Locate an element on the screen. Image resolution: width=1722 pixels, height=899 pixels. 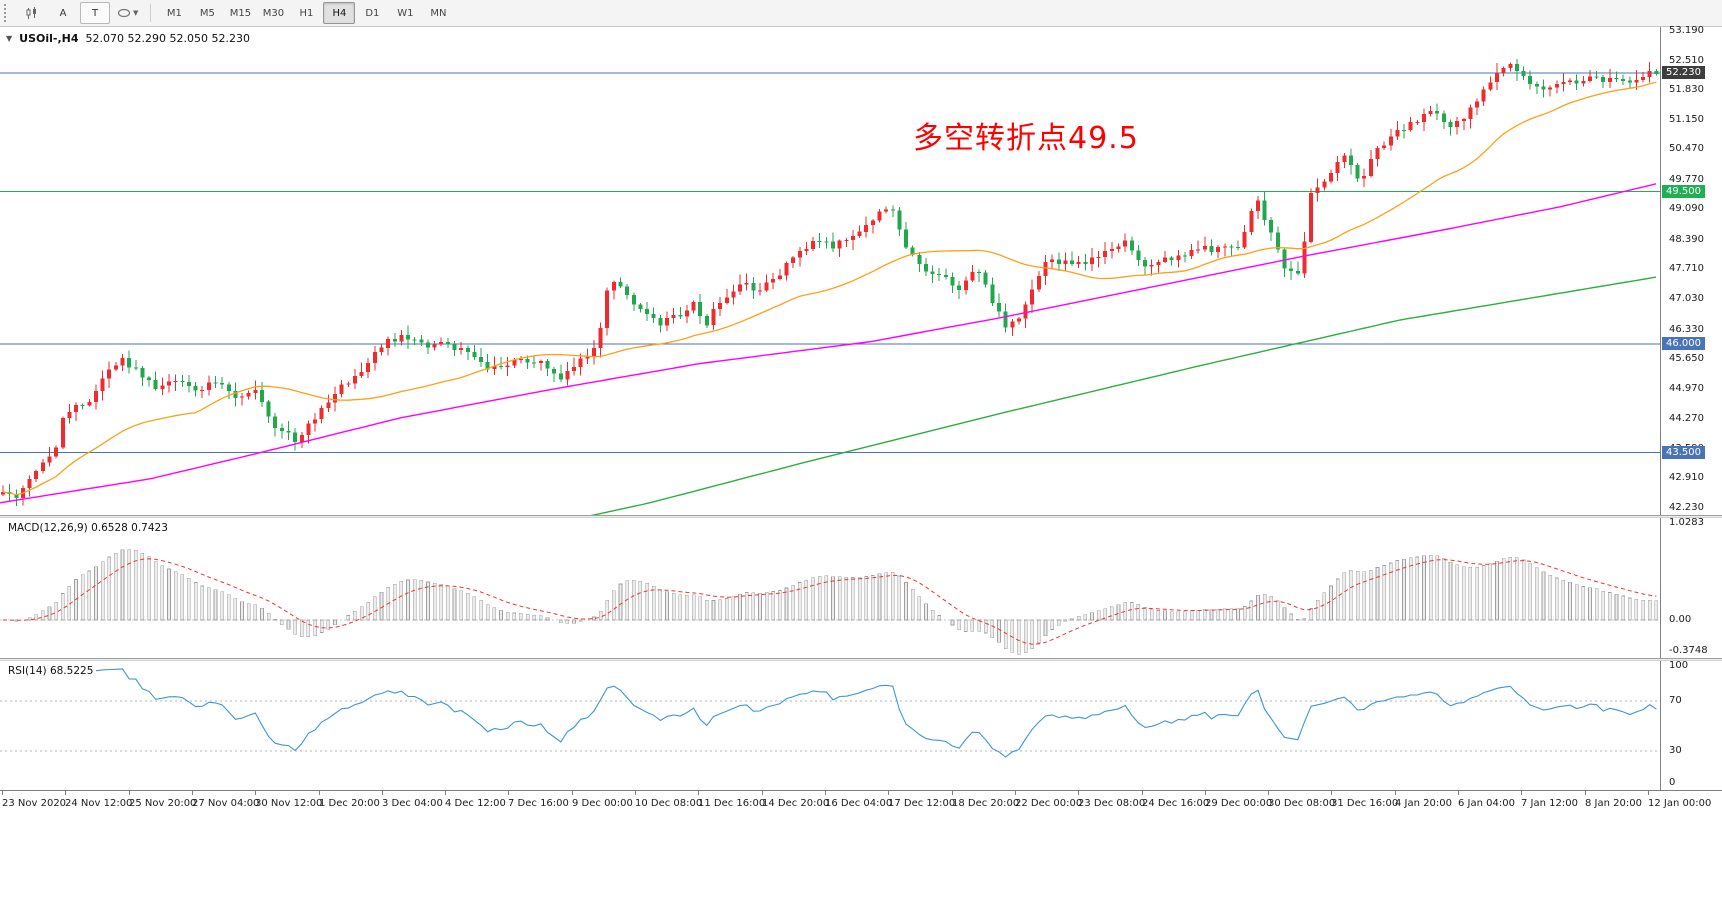
time-axis-label: 31 Dec 16:00 is located at coordinates (1365, 803).